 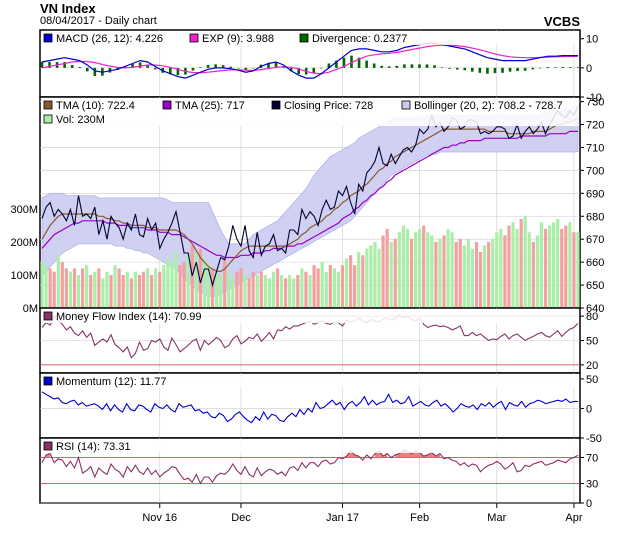 What do you see at coordinates (167, 105) in the screenshot?
I see `price-legend-tma25-swatch` at bounding box center [167, 105].